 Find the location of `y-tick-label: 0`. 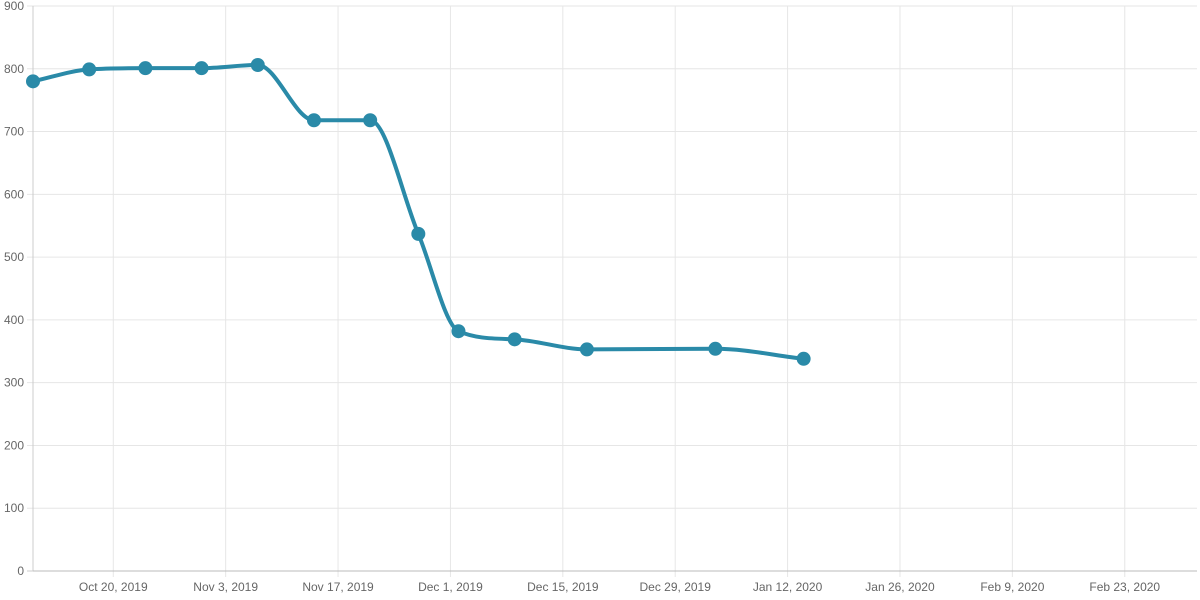

y-tick-label: 0 is located at coordinates (20, 571).